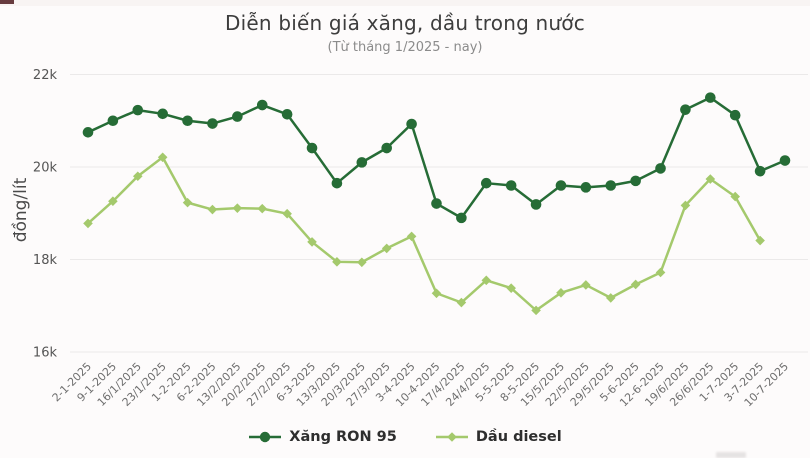  What do you see at coordinates (343, 437) in the screenshot?
I see `legend-label-ron95: Xăng RON 95` at bounding box center [343, 437].